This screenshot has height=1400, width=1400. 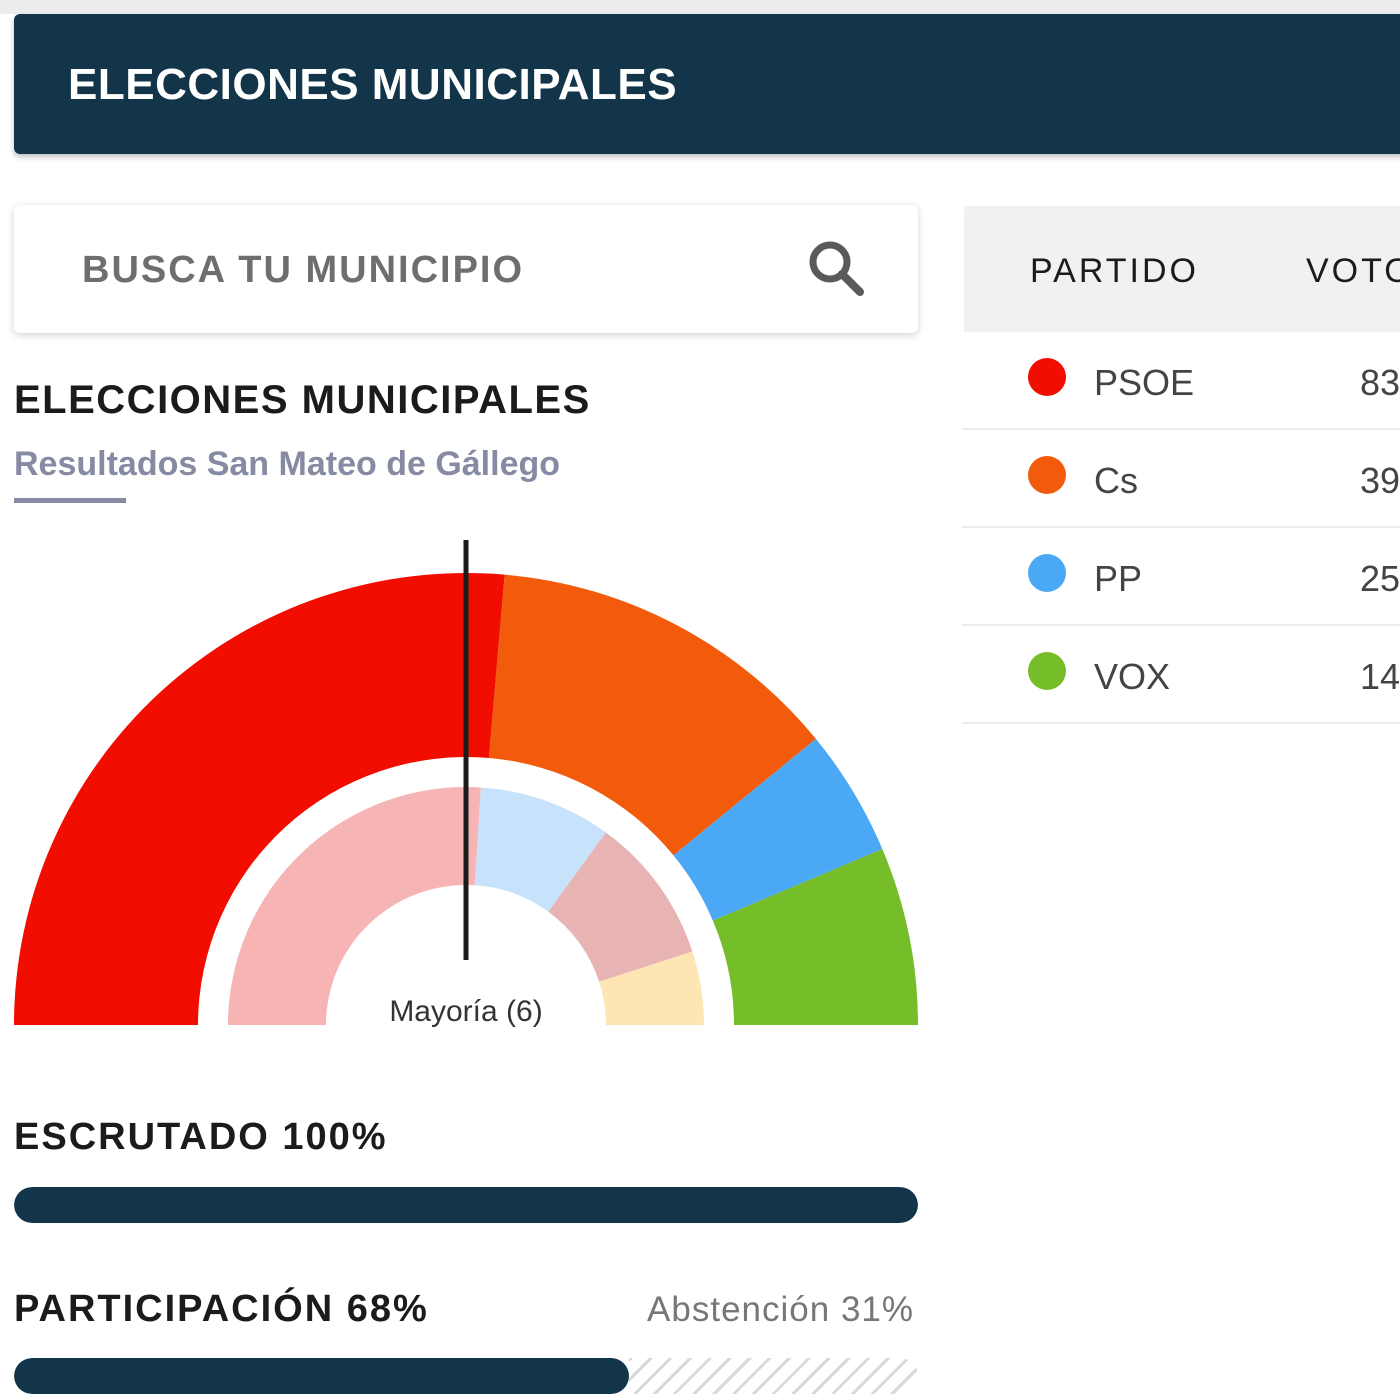 I want to click on top-strip, so click(x=700, y=7).